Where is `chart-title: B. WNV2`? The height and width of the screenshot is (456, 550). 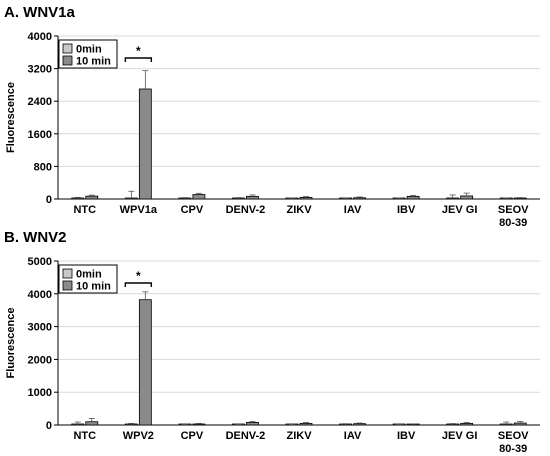 chart-title: B. WNV2 is located at coordinates (35, 237).